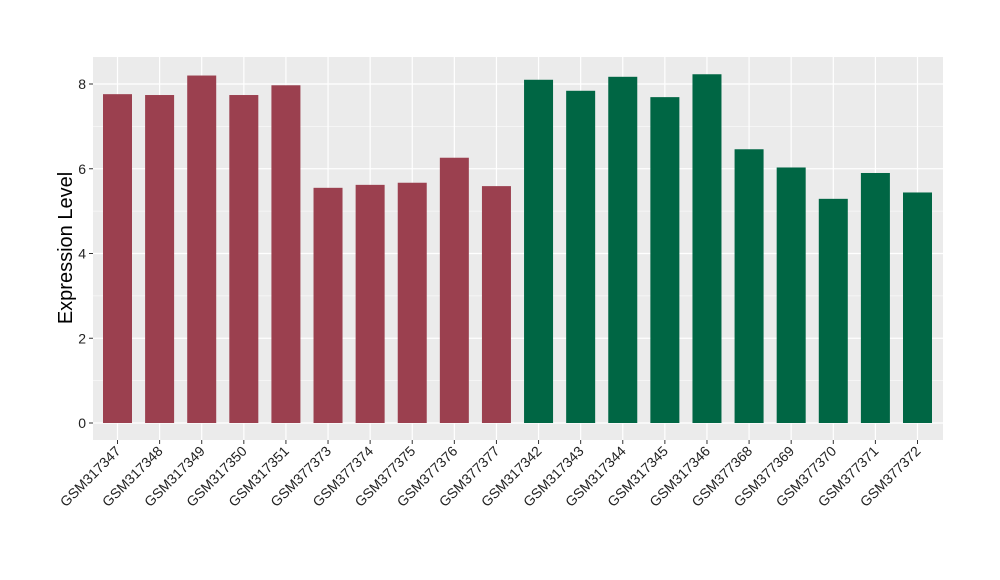 The height and width of the screenshot is (580, 1000). I want to click on y-axis-title: Expression Level, so click(66, 248).